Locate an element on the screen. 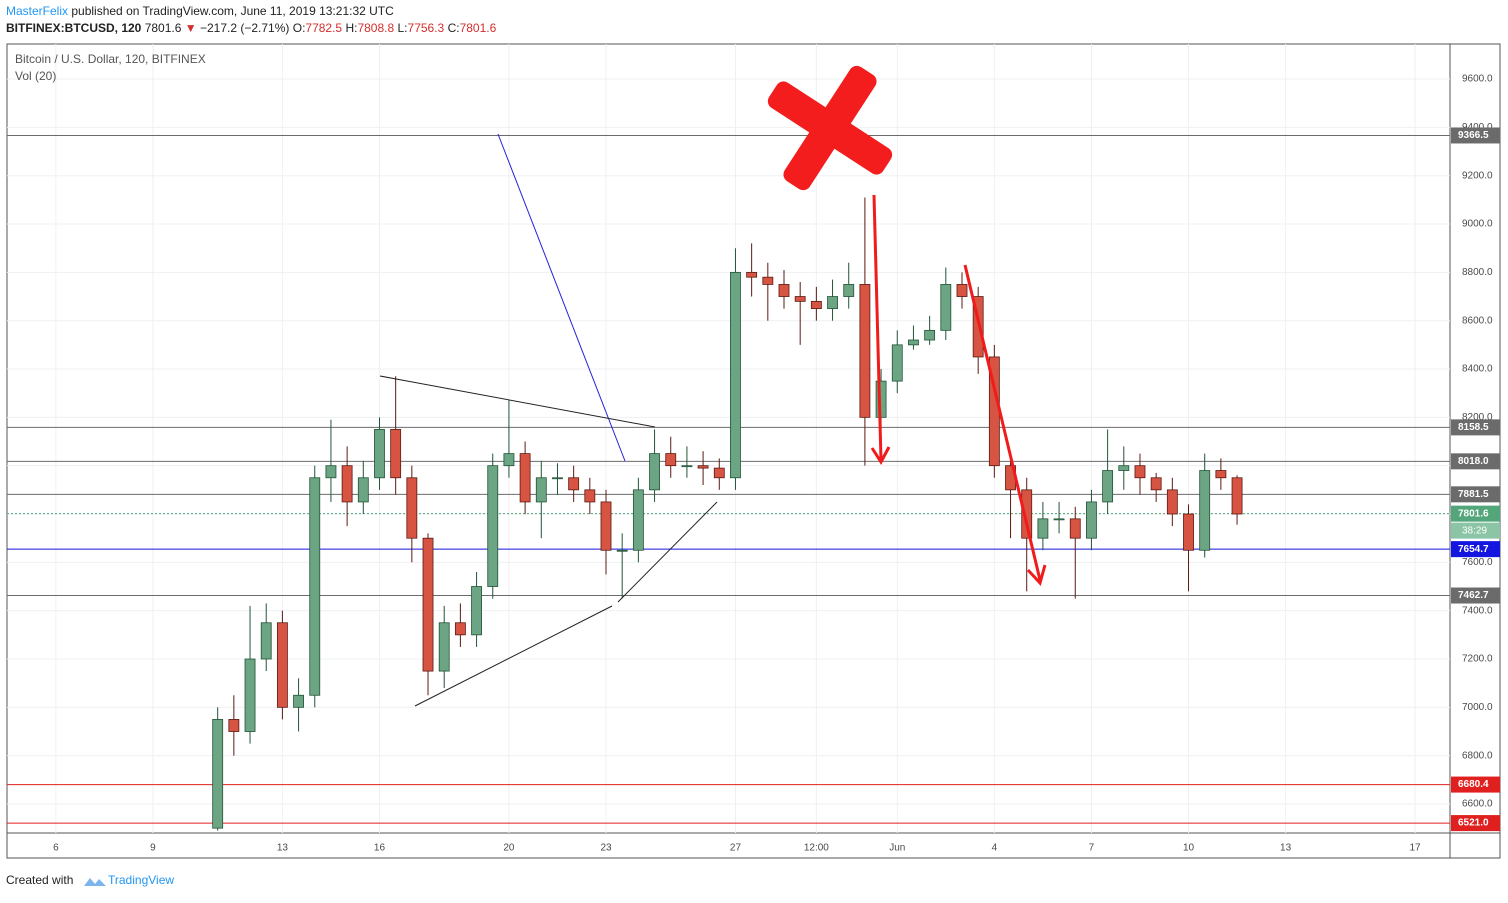  low-value: 7756.3 is located at coordinates (426, 28).